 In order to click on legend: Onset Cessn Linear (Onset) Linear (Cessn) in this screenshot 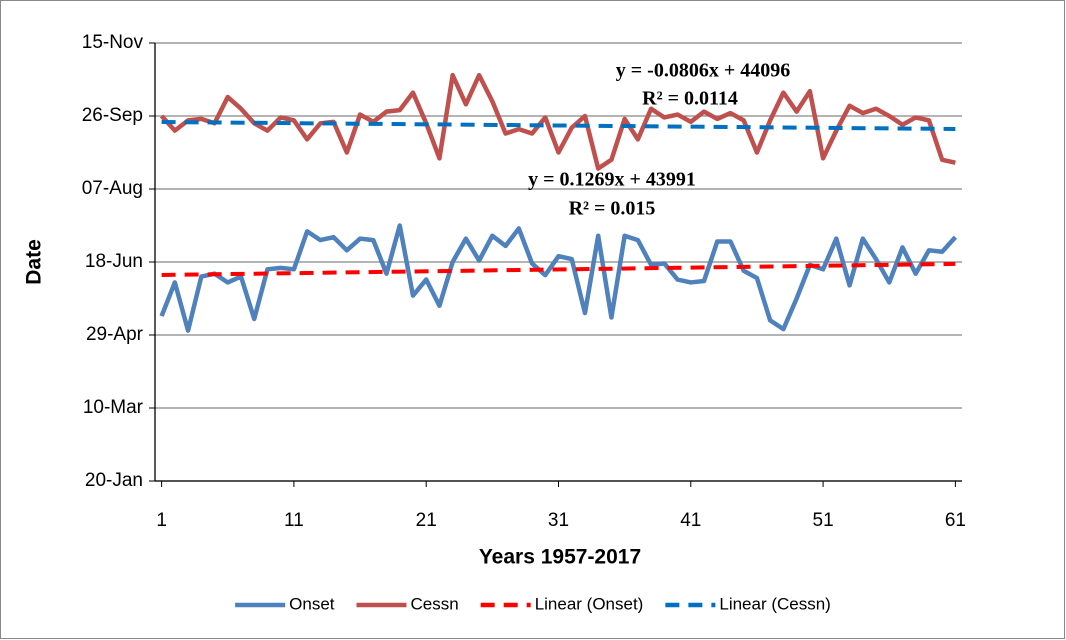, I will do `click(533, 603)`.